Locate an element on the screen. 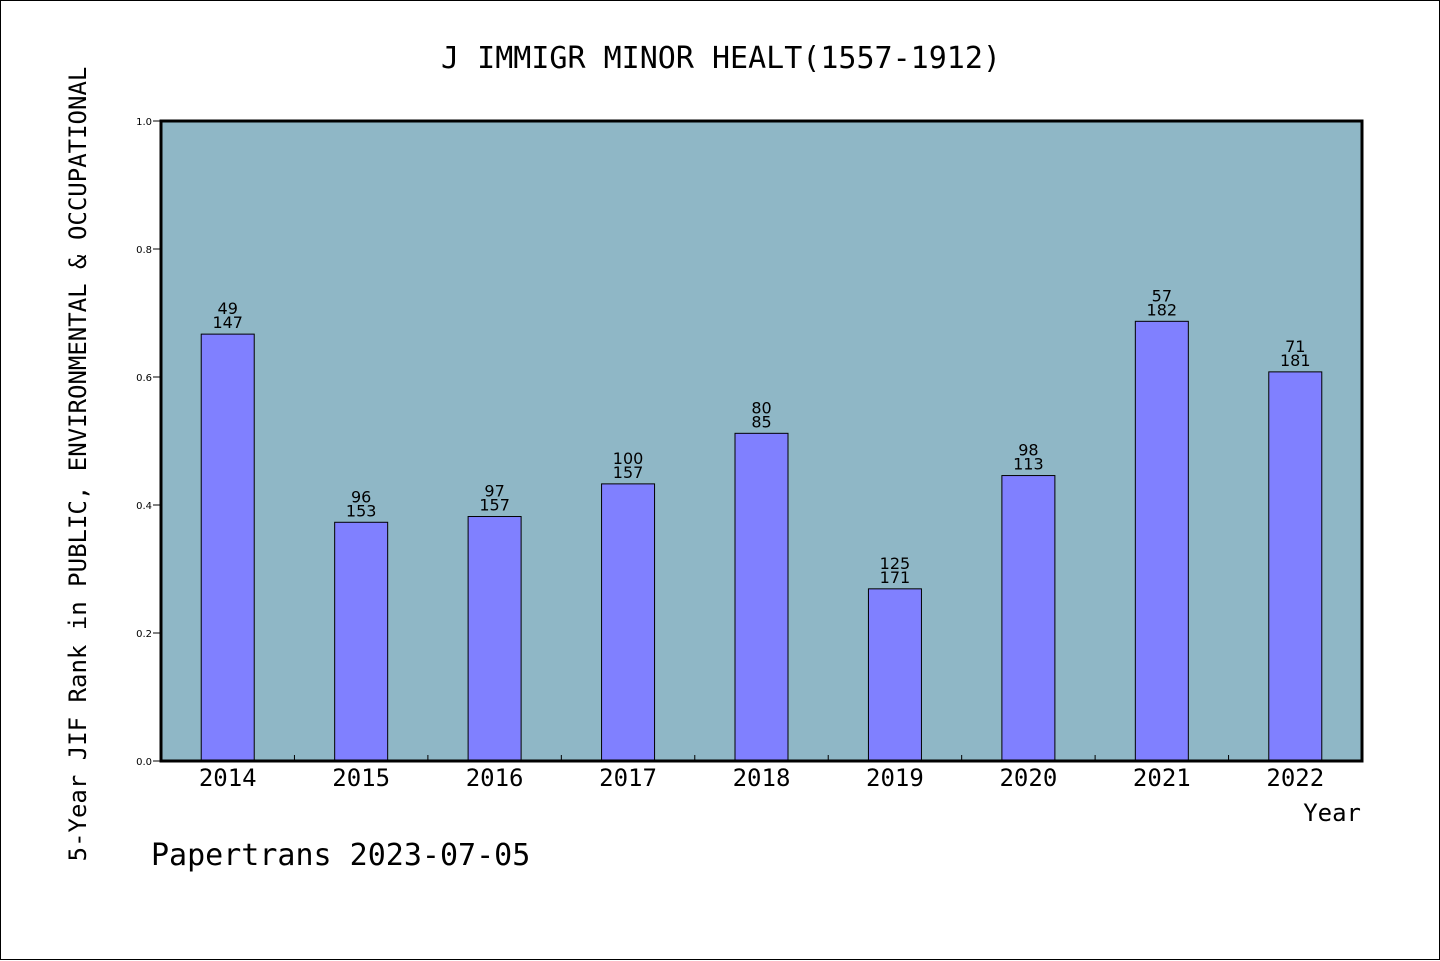 The width and height of the screenshot is (1440, 961). data-label-total: 181 is located at coordinates (1295, 360).